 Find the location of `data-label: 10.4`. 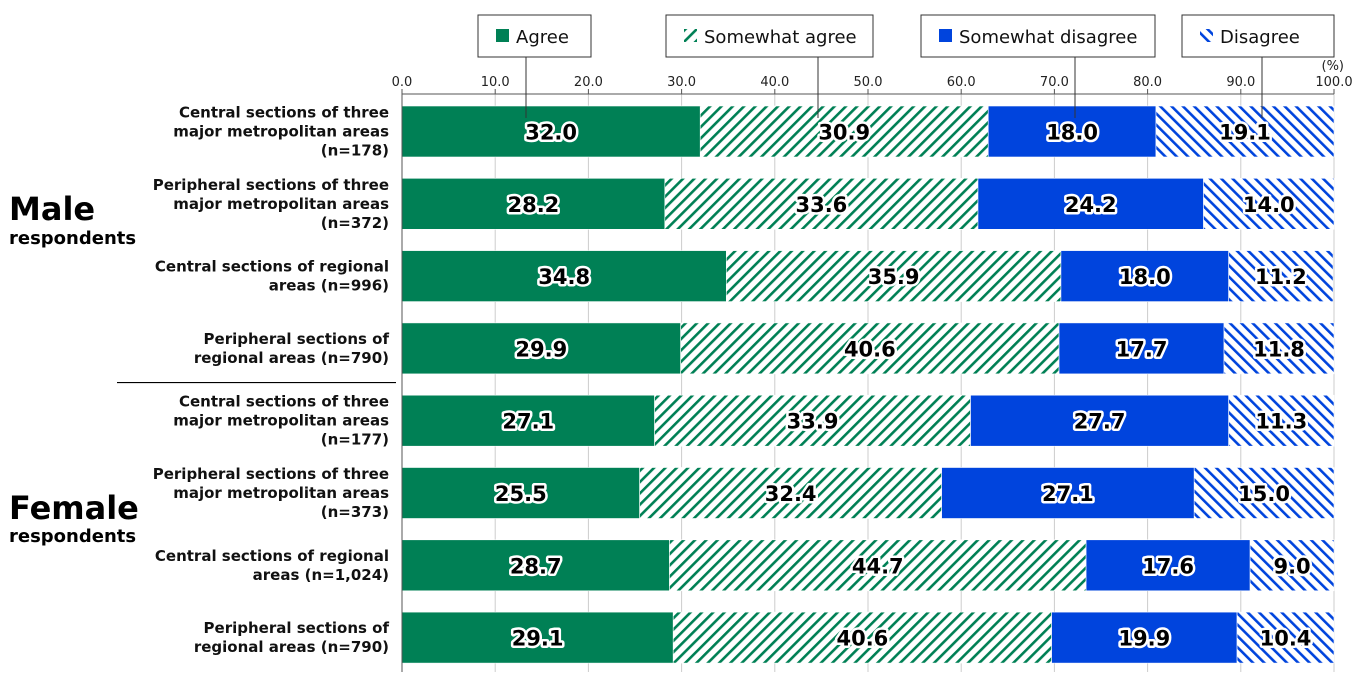

data-label: 10.4 is located at coordinates (1286, 639).